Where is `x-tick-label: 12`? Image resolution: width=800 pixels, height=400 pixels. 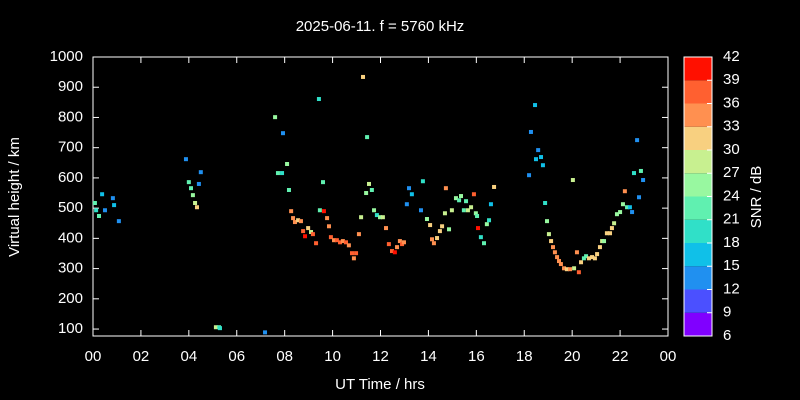 x-tick-label: 12 is located at coordinates (380, 356).